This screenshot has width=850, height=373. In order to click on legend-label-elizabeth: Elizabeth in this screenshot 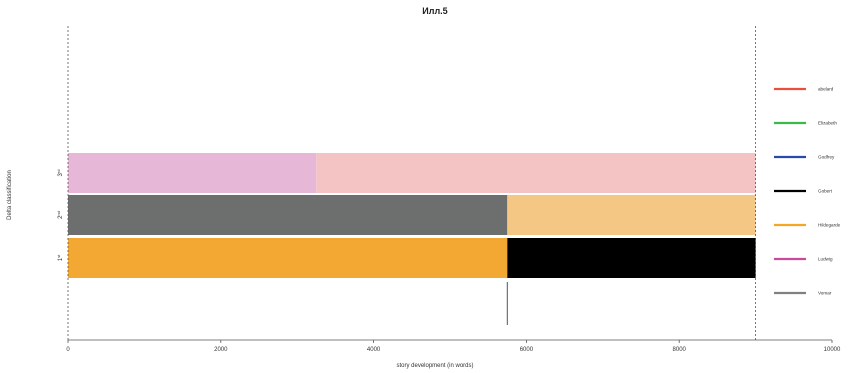, I will do `click(827, 123)`.